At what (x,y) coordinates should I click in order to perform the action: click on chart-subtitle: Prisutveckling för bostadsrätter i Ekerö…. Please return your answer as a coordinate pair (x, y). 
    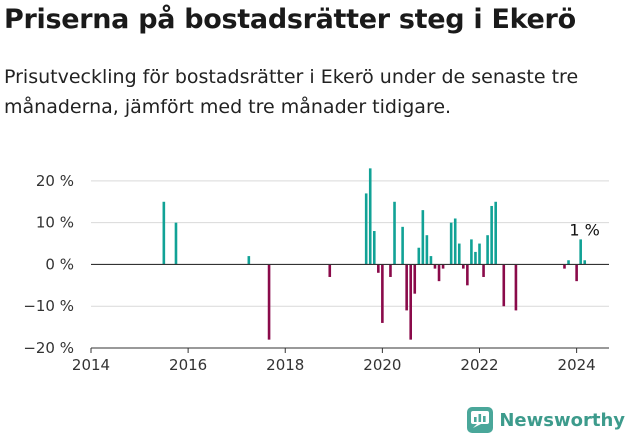
    Looking at the image, I should click on (291, 92).